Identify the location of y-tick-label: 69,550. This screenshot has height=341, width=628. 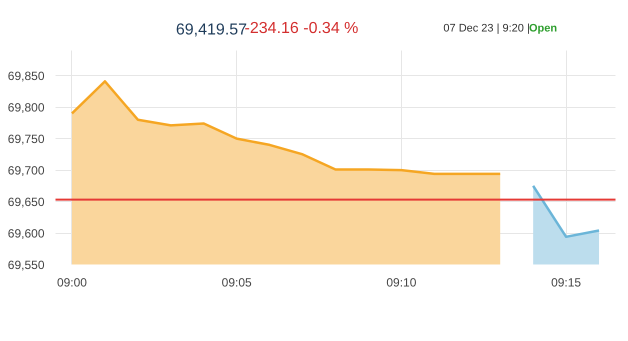
(26, 265).